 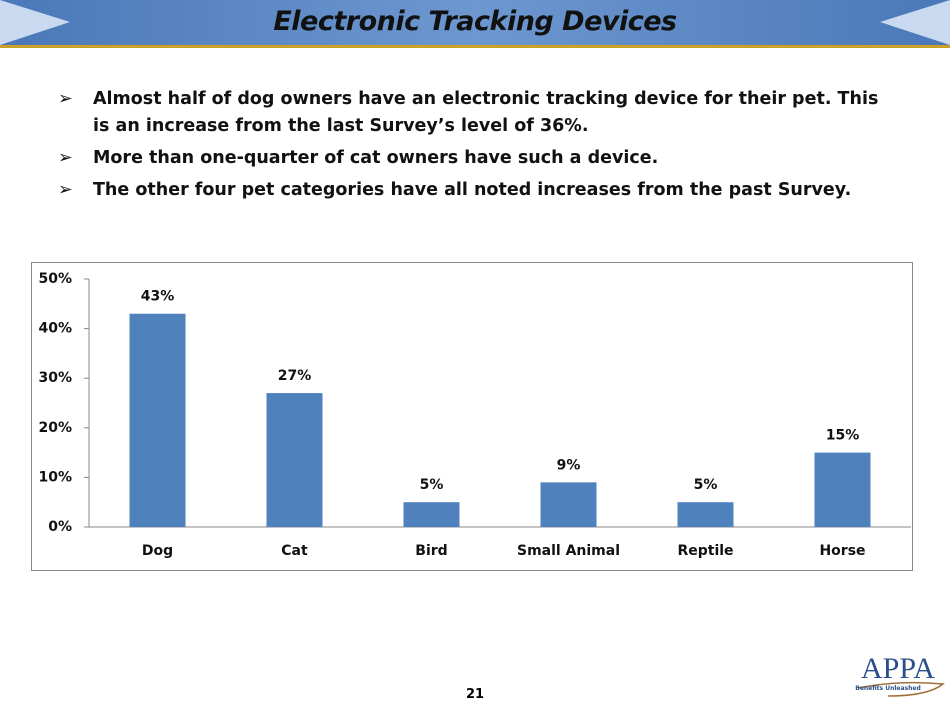 What do you see at coordinates (705, 551) in the screenshot?
I see `x-tick-label: Reptile` at bounding box center [705, 551].